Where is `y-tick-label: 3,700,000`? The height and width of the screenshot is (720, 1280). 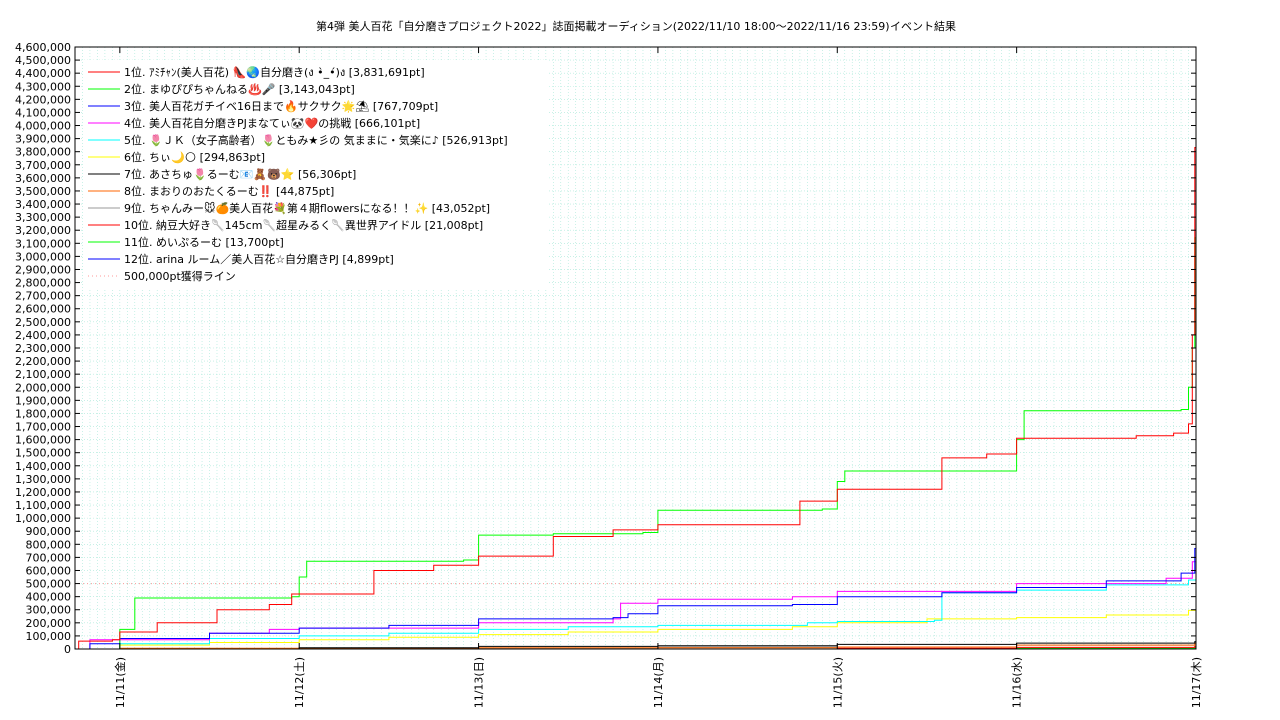
y-tick-label: 3,700,000 is located at coordinates (43, 165).